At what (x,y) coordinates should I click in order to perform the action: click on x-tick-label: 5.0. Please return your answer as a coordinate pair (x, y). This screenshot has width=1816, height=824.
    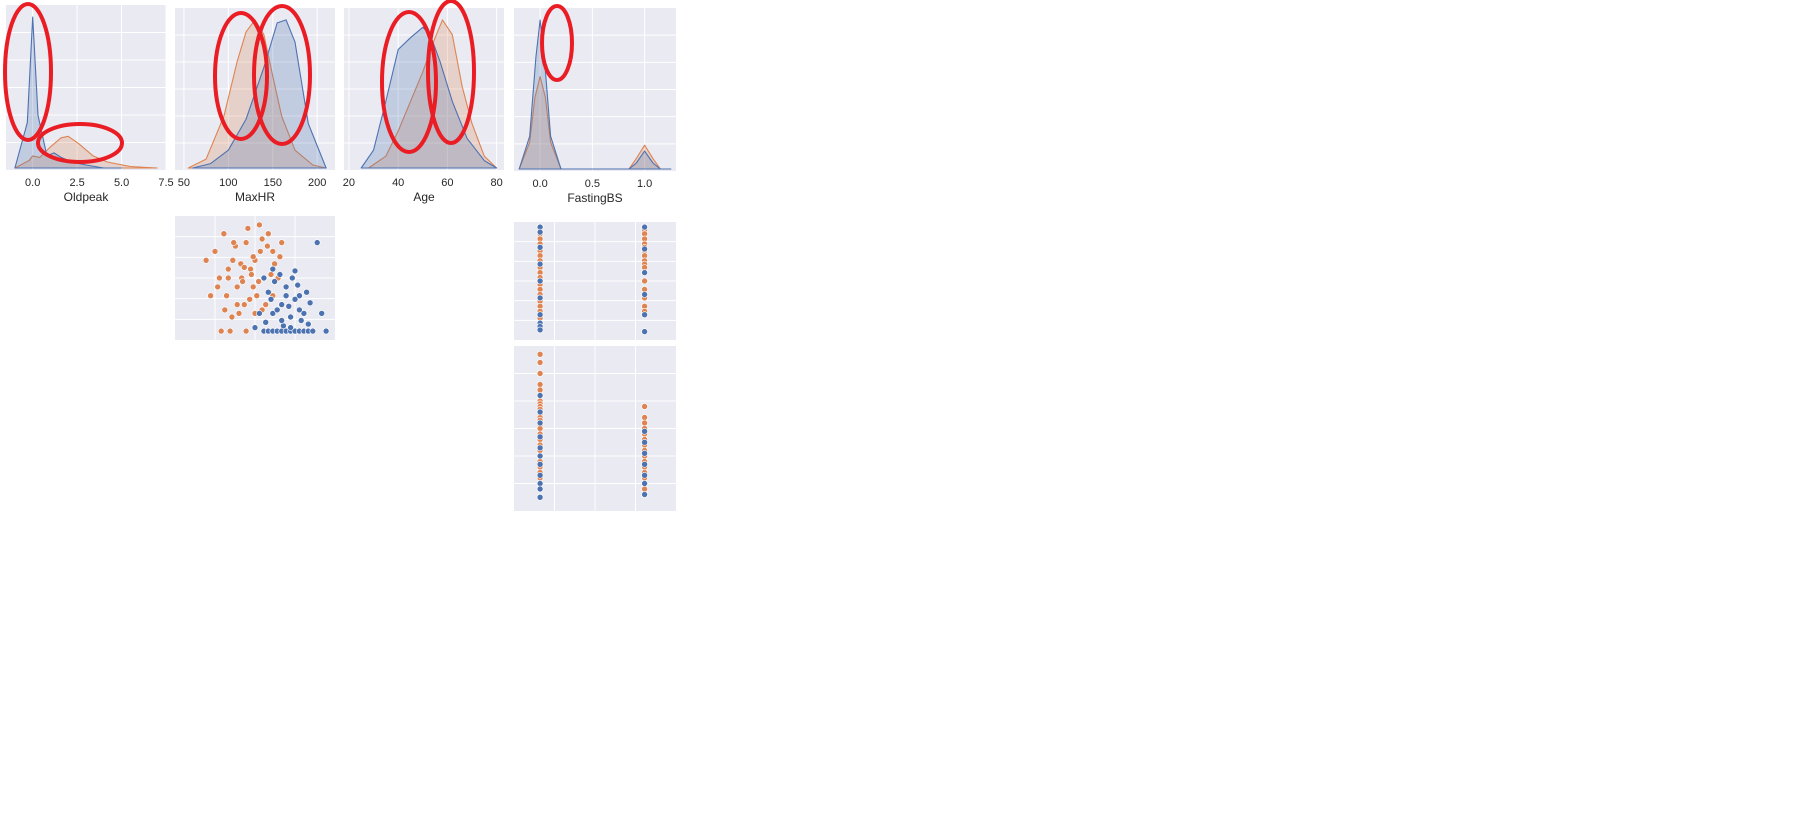
    Looking at the image, I should click on (121, 183).